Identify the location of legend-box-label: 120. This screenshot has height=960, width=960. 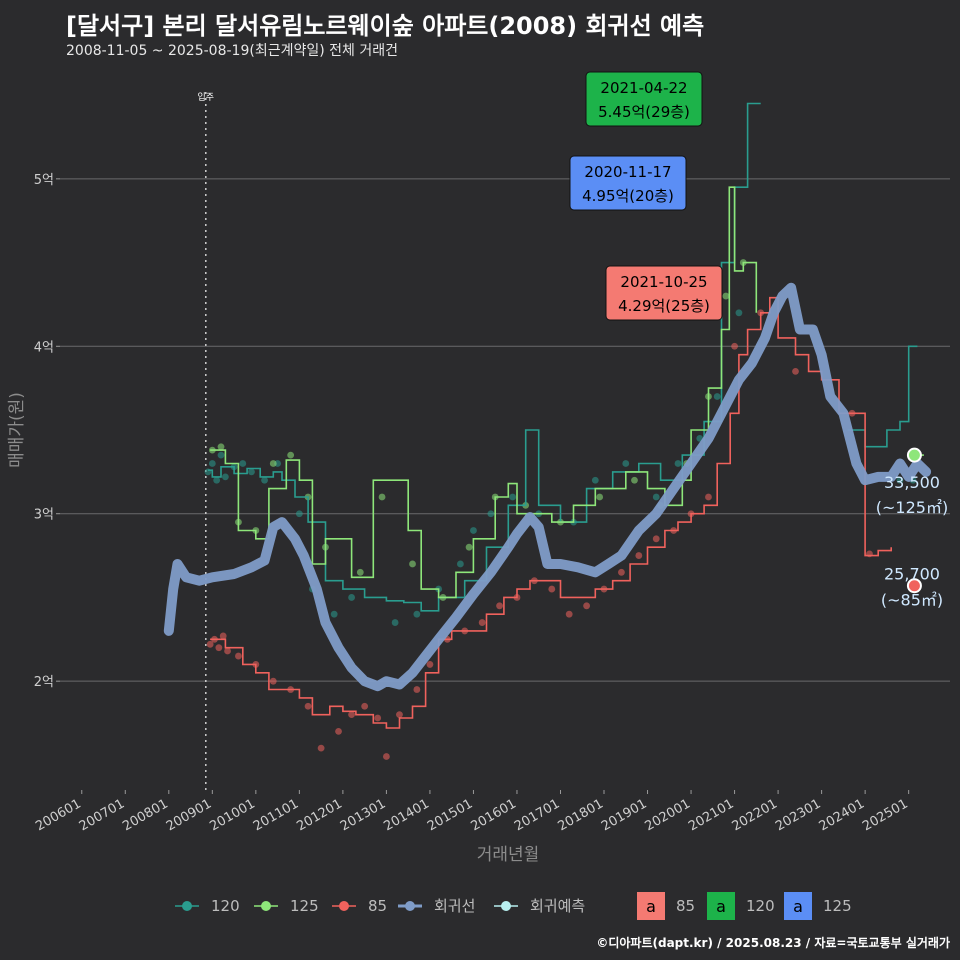
(760, 906).